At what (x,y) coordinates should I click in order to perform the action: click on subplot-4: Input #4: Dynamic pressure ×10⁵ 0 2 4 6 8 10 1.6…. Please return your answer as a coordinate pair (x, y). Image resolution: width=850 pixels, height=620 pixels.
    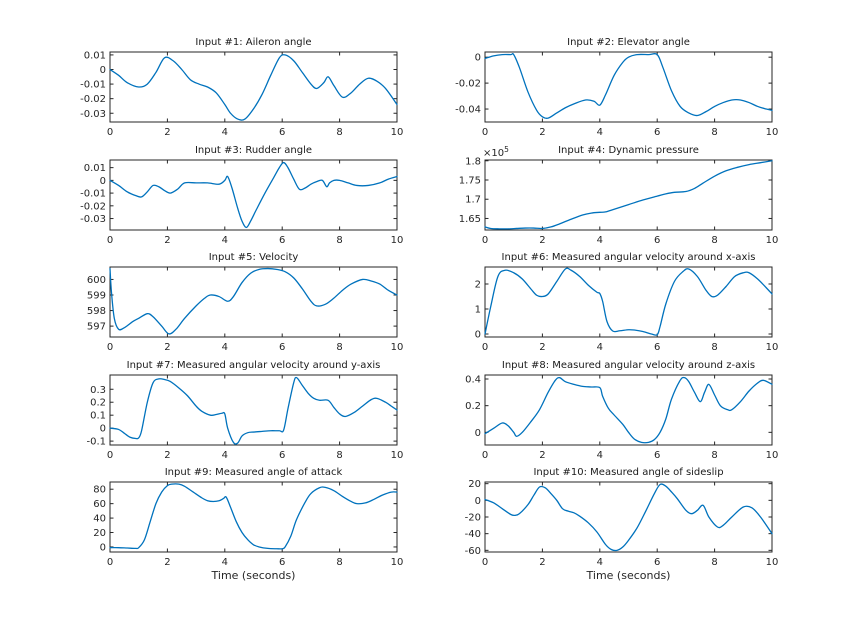
    Looking at the image, I should click on (619, 195).